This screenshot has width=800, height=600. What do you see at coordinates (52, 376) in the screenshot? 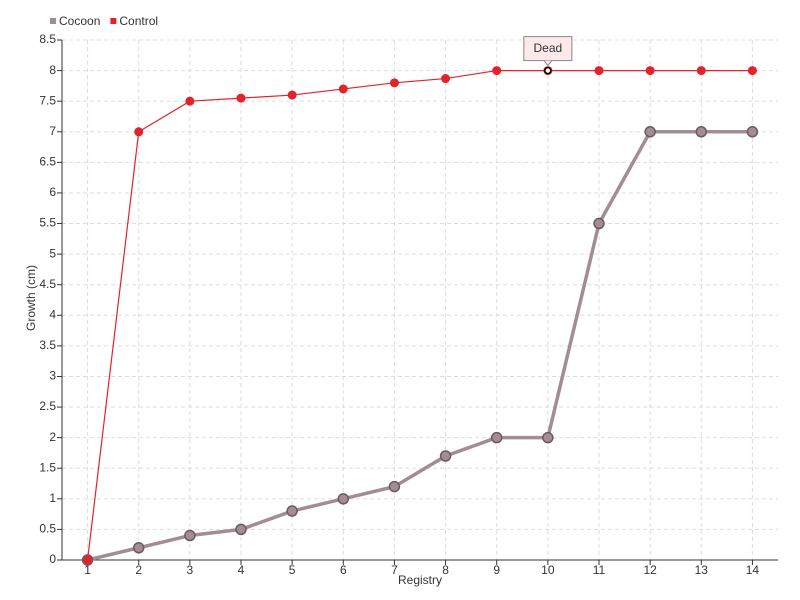
I see `y-tick-label: 3` at bounding box center [52, 376].